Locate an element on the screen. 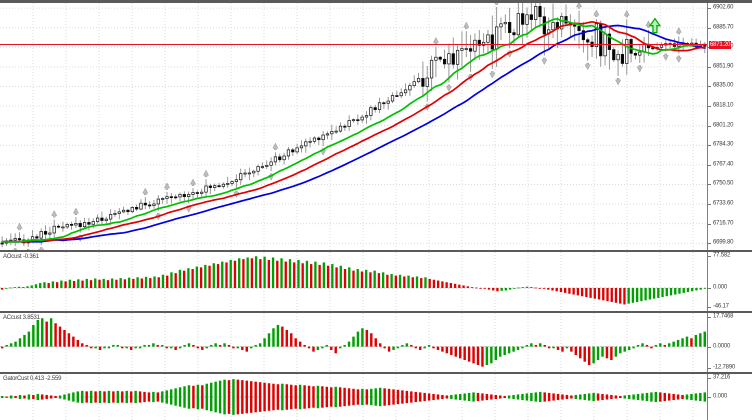  indicator-tick-label: -12.7890 is located at coordinates (724, 367).